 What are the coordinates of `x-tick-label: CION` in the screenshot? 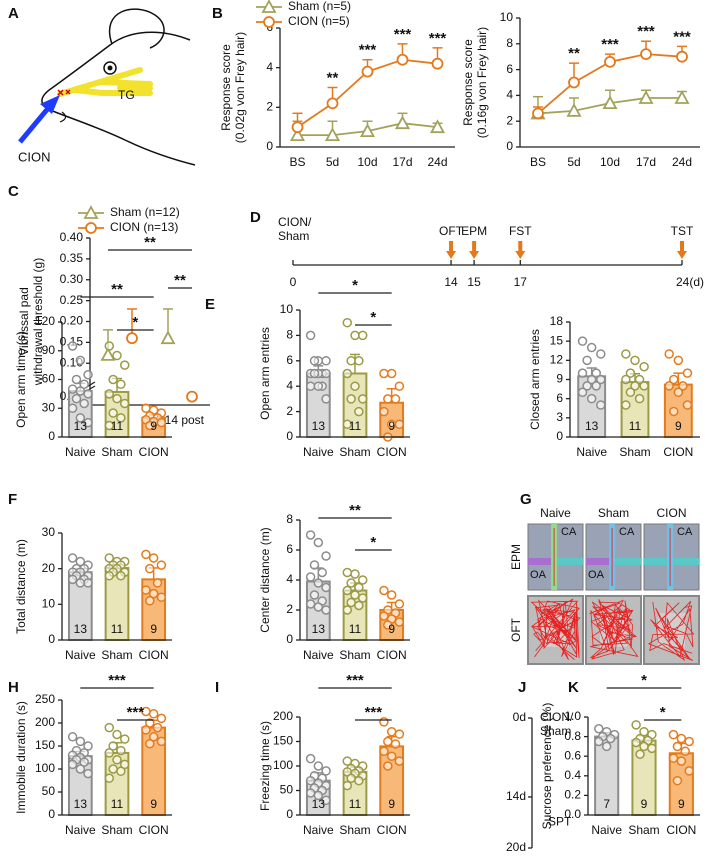 It's located at (392, 452).